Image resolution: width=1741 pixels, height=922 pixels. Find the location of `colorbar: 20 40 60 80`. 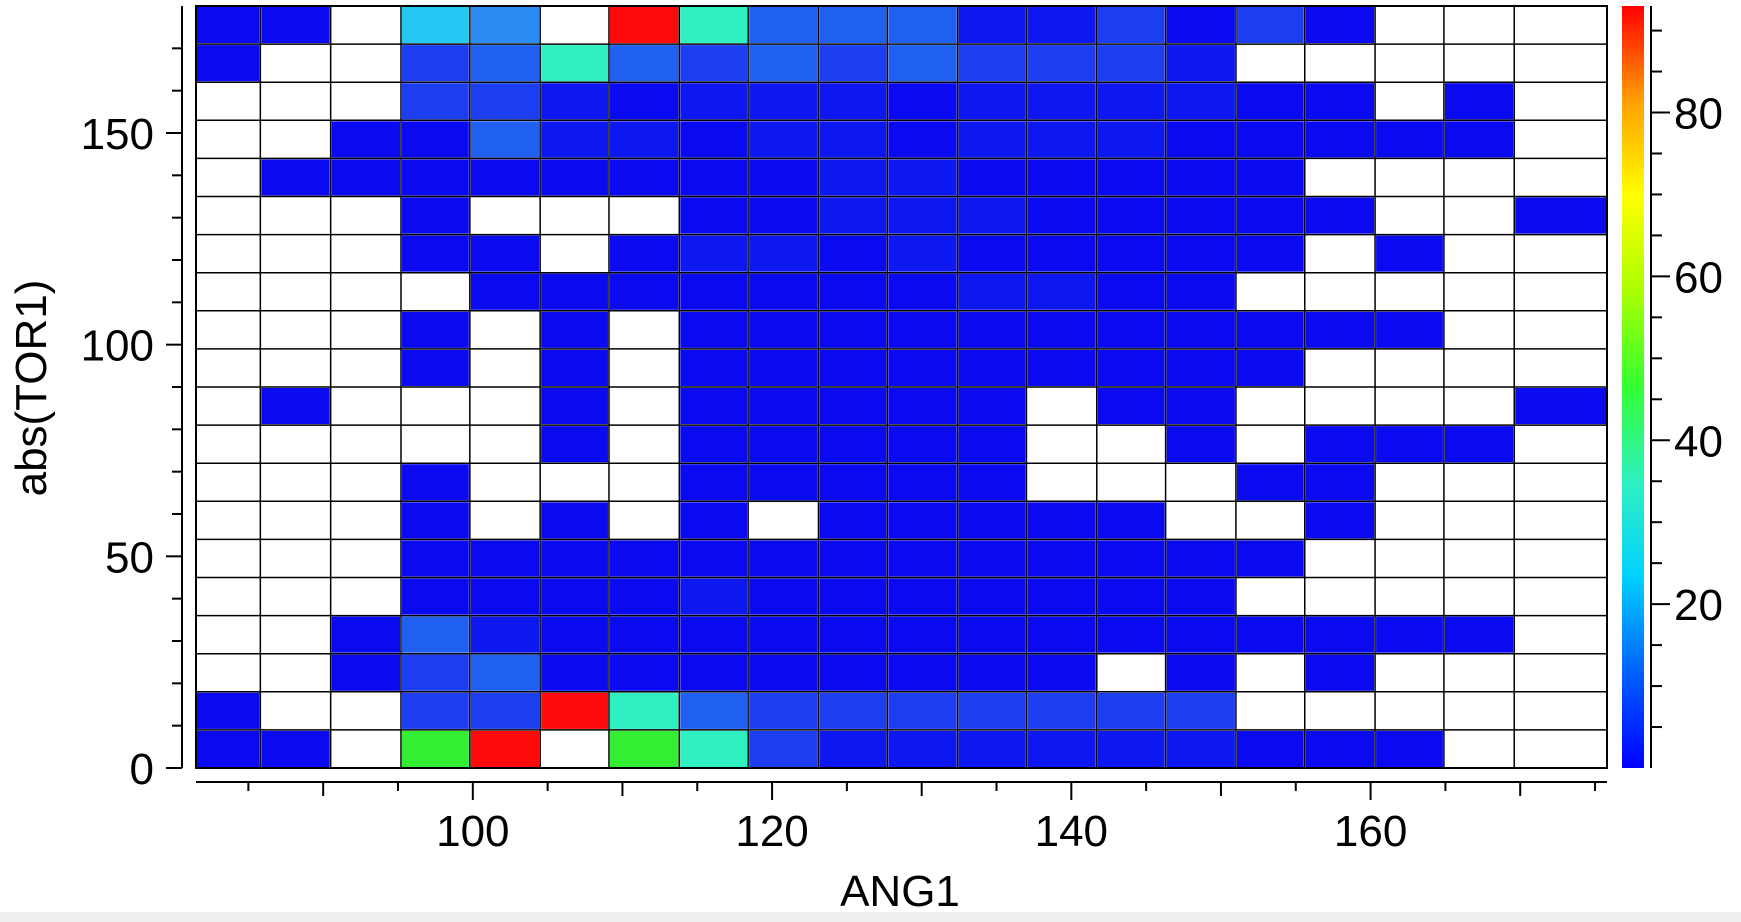

colorbar: 20 40 60 80 is located at coordinates (1672, 387).